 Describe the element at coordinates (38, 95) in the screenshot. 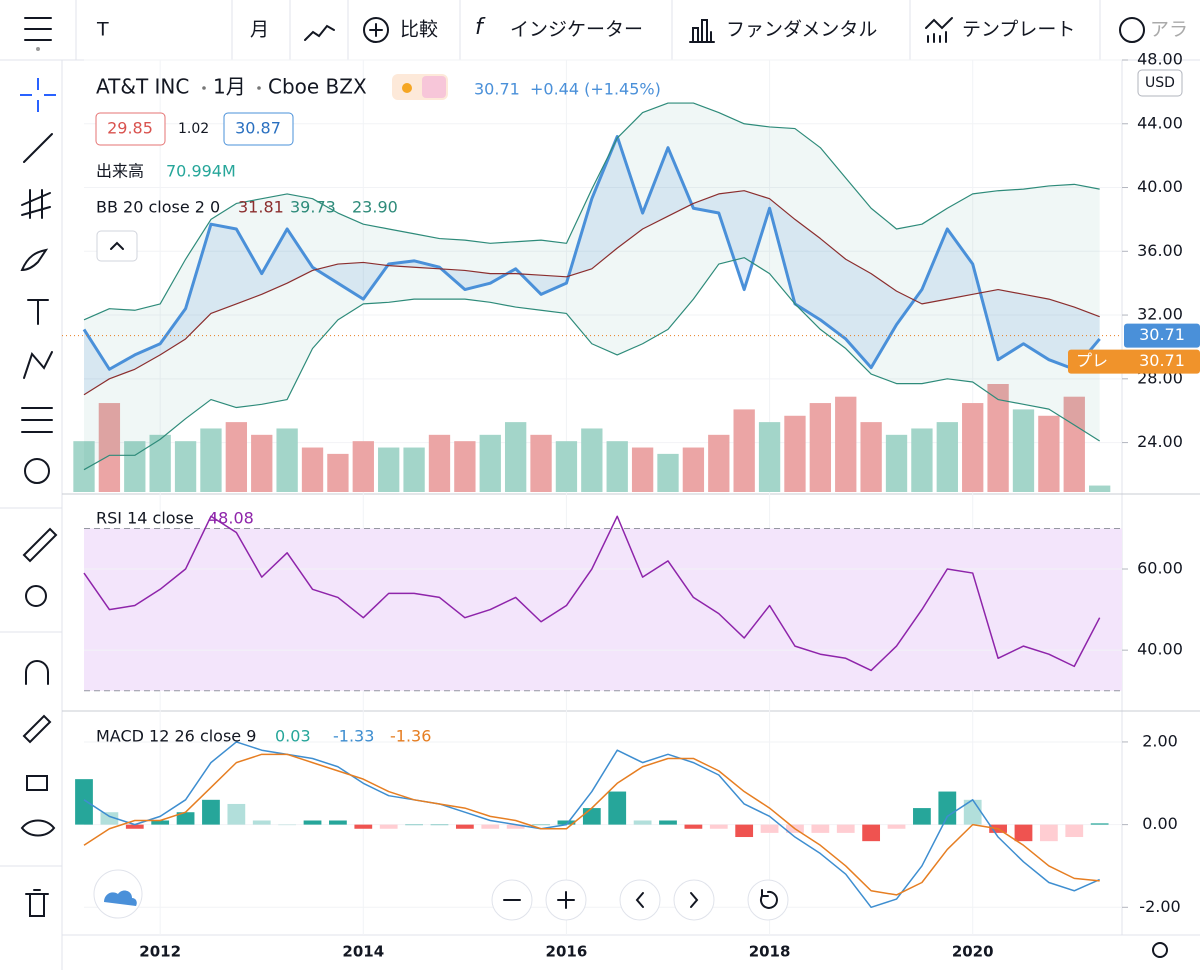

I see `crosshair-tool` at that location.